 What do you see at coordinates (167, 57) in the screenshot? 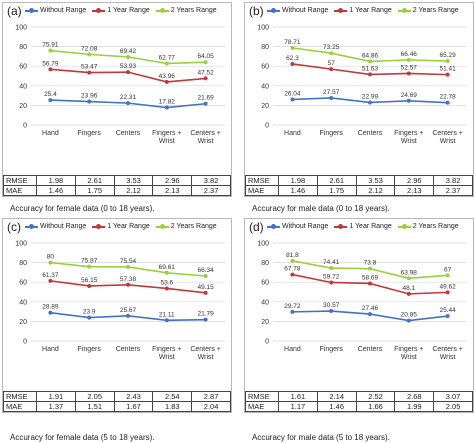
I see `data-label: 62.77` at bounding box center [167, 57].